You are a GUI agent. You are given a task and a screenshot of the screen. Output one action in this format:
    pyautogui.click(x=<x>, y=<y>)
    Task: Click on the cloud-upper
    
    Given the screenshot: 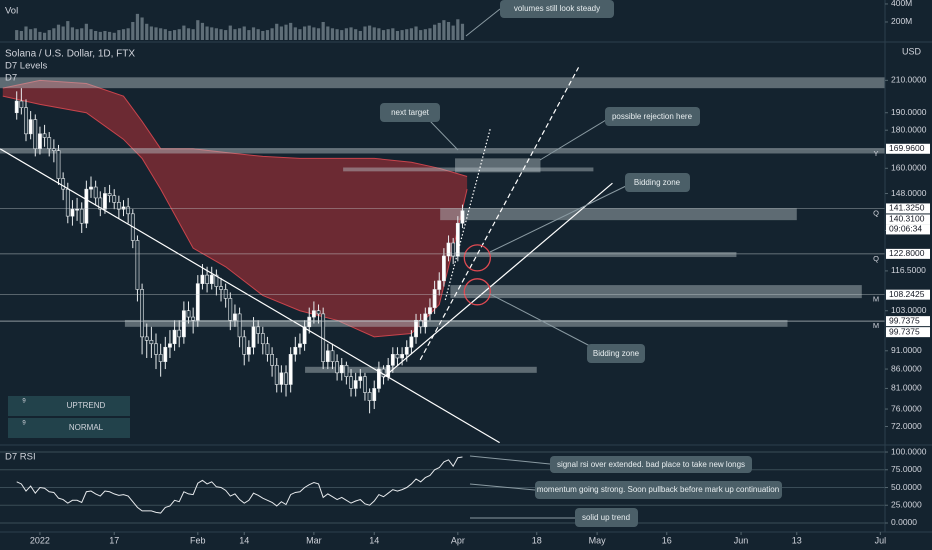 What is the action you would take?
    pyautogui.click(x=235, y=128)
    